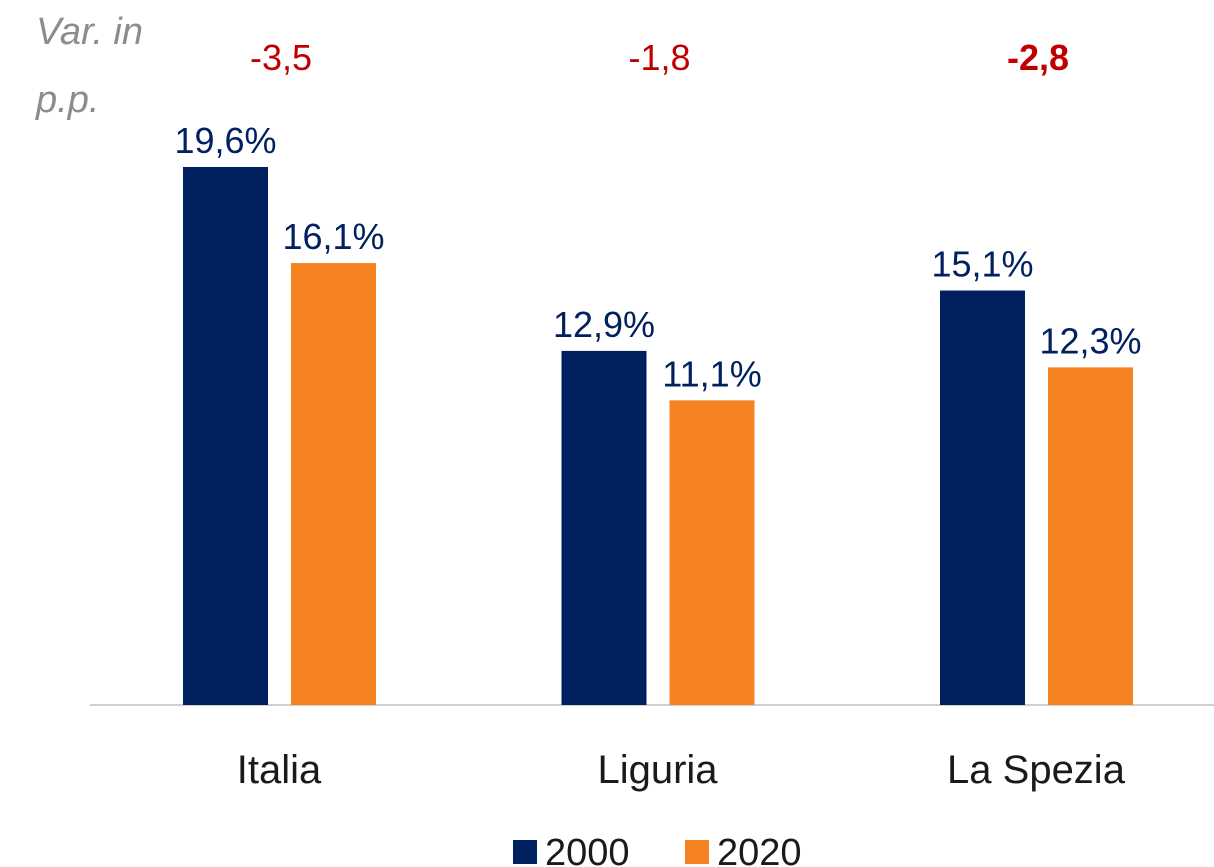 Image resolution: width=1214 pixels, height=867 pixels. Describe the element at coordinates (333, 236) in the screenshot. I see `data-label: 16,1%` at that location.